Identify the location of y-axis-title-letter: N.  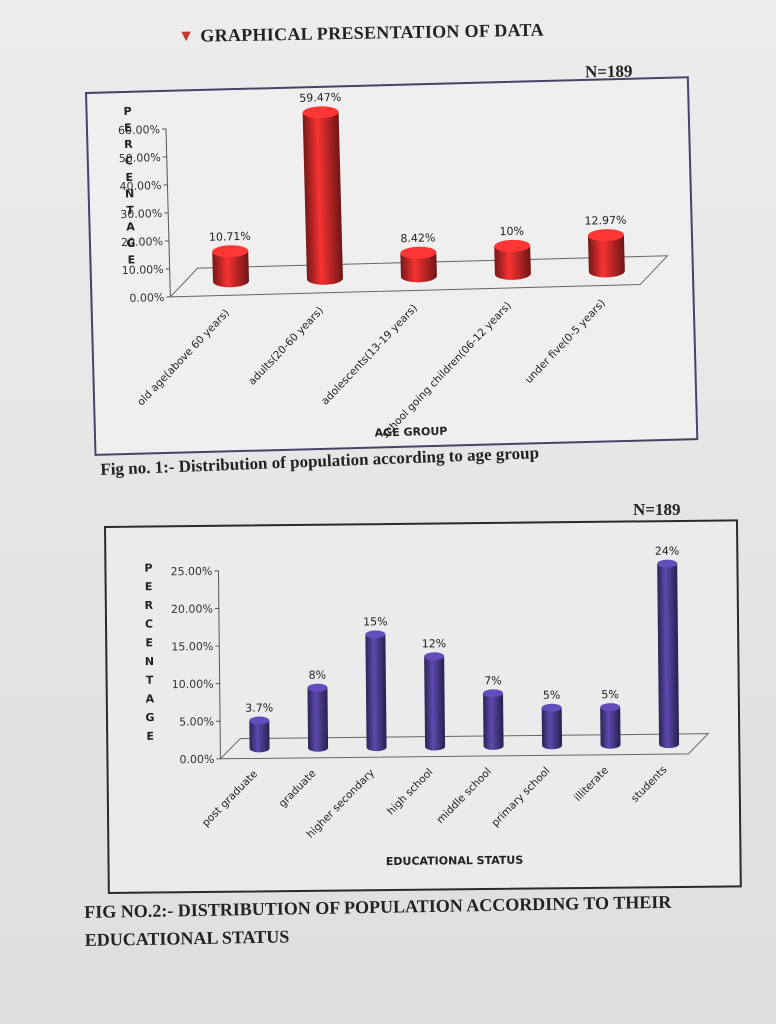
(149, 661).